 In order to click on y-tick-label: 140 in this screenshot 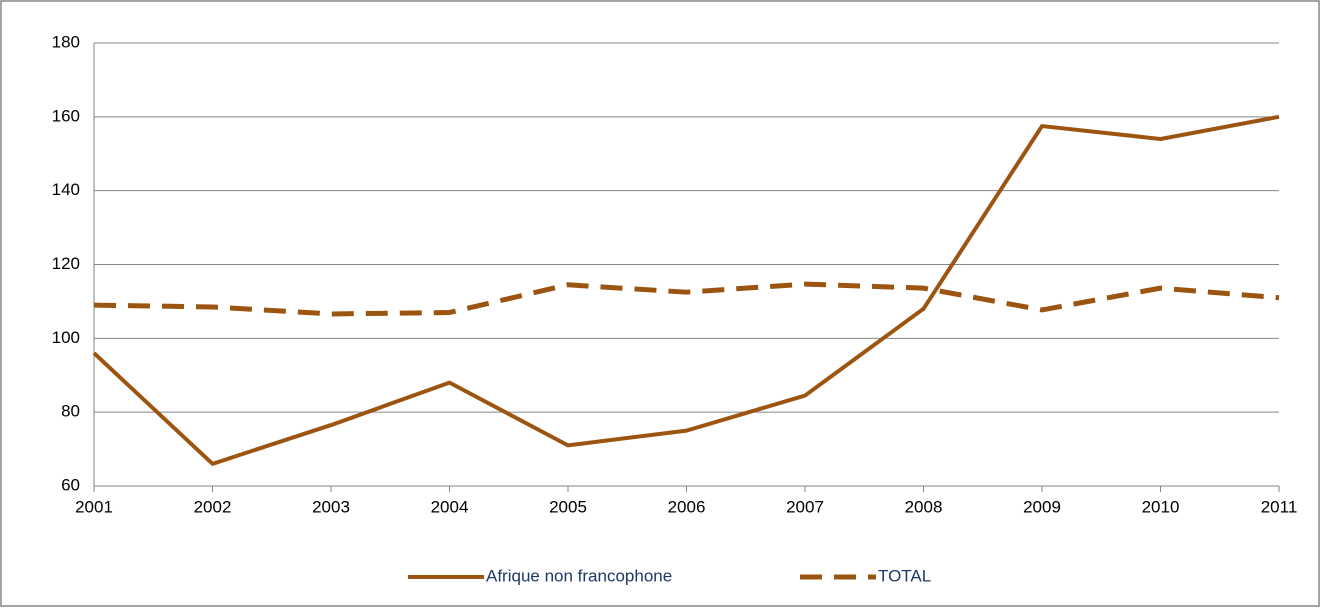, I will do `click(66, 189)`.